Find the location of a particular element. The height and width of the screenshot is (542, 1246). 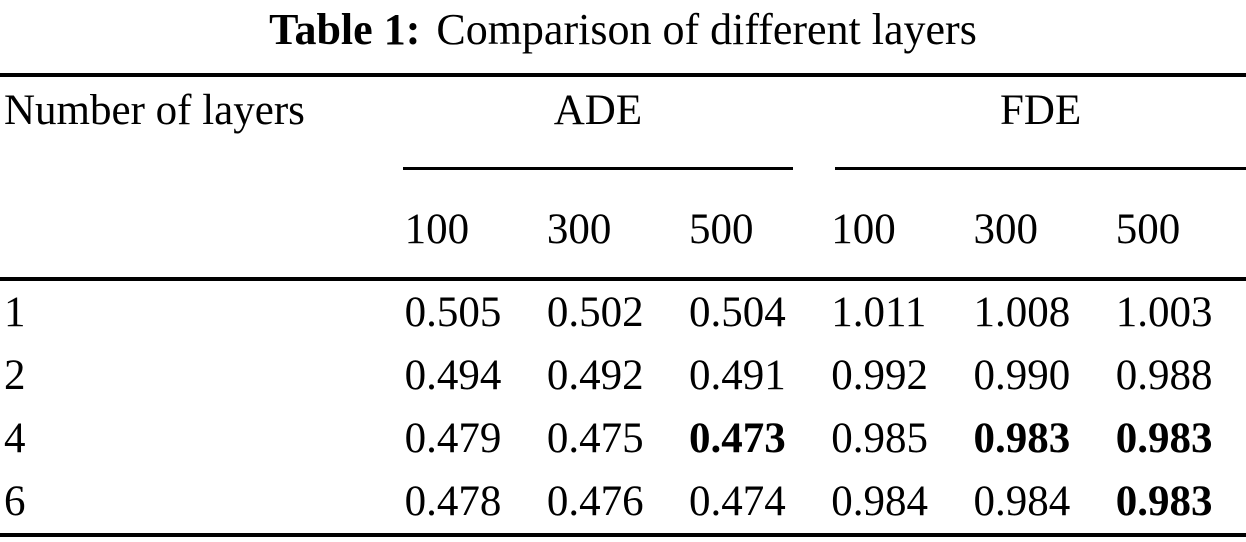

table-cell-value: 0.988 is located at coordinates (1175, 375).